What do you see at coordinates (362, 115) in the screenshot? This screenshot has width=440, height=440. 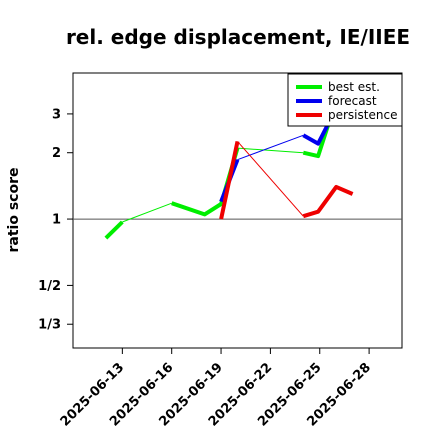 I see `legend-label: persistence` at bounding box center [362, 115].